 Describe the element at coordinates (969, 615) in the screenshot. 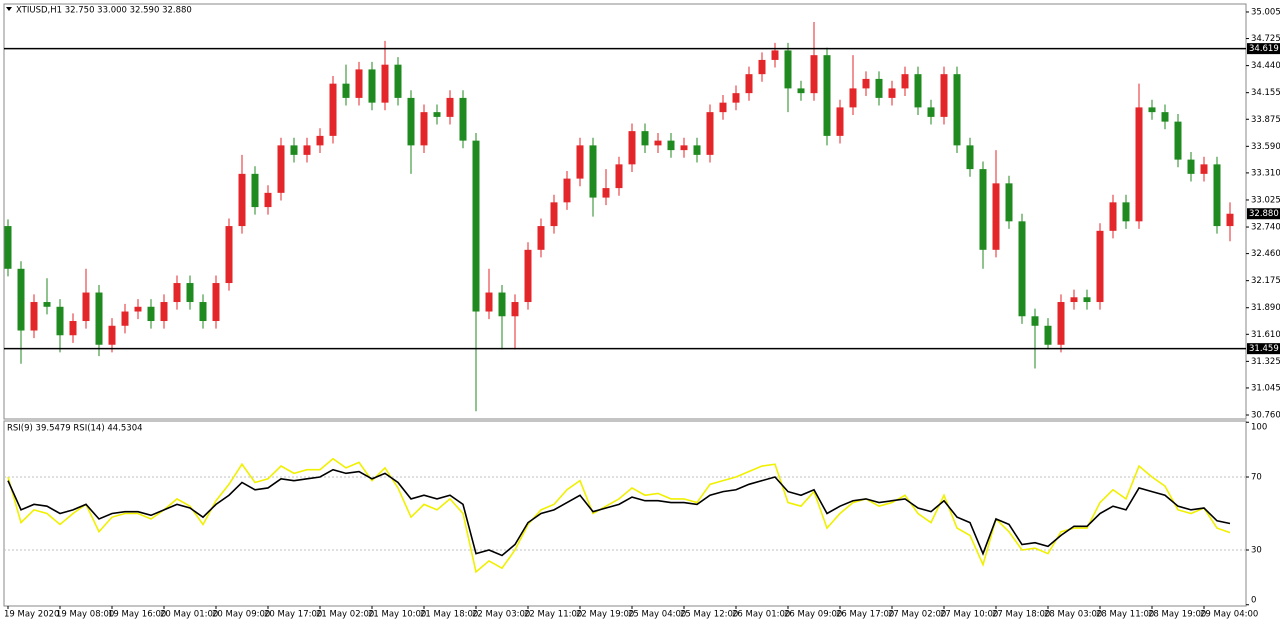

I see `x-tick-label: 27 May 10:00` at that location.